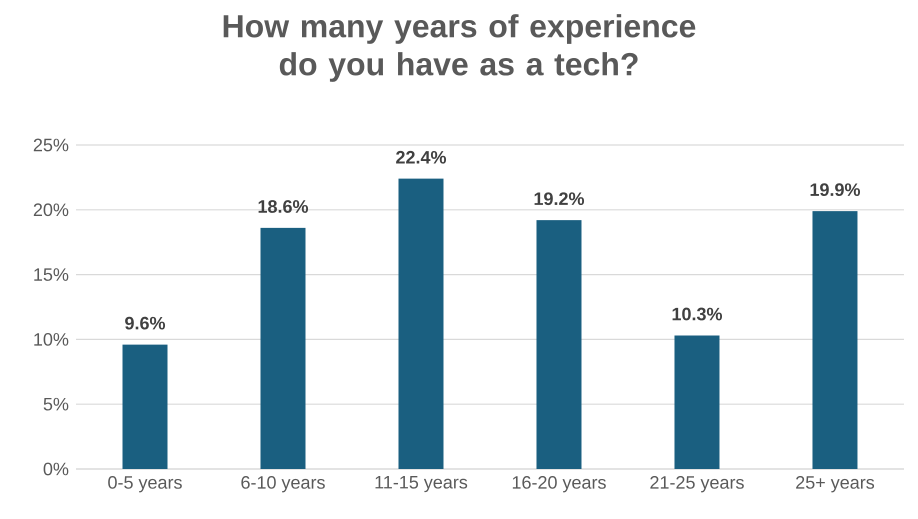  What do you see at coordinates (283, 206) in the screenshot?
I see `data-label: 18.6%` at bounding box center [283, 206].